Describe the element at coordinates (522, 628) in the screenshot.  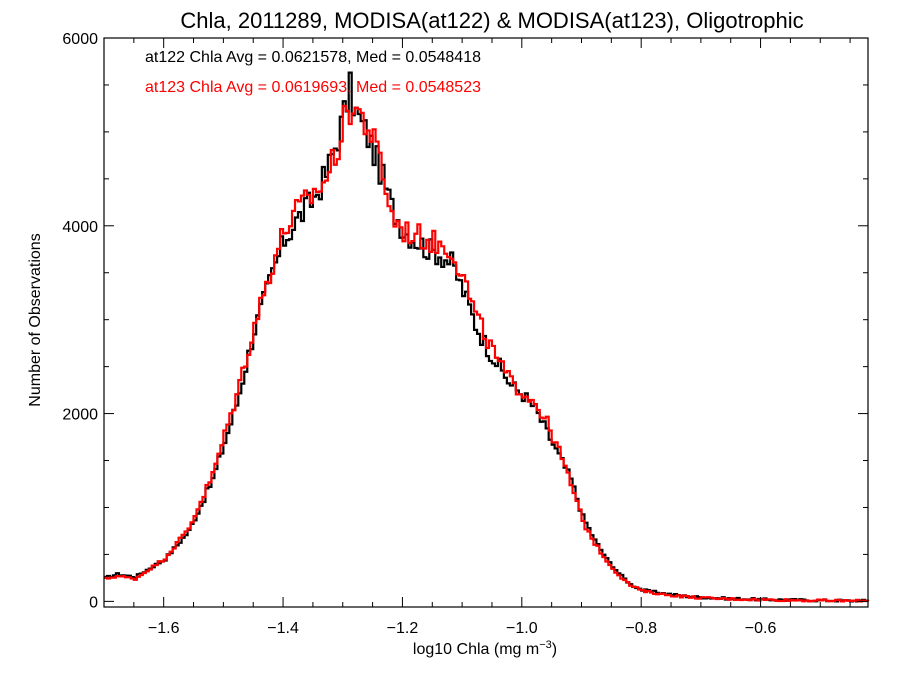
I see `x-tick-label: −1.0` at that location.